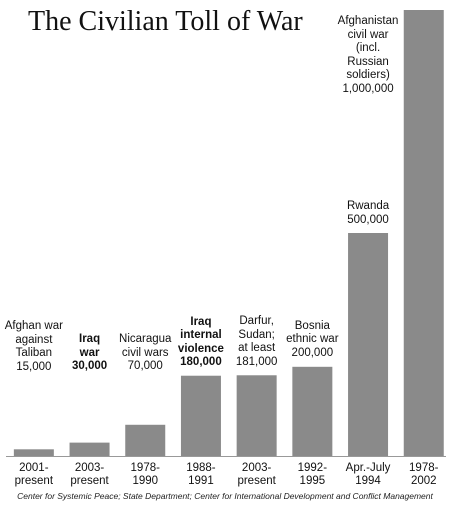  What do you see at coordinates (368, 474) in the screenshot?
I see `x-tick-label: Apr.-July 1994` at bounding box center [368, 474].